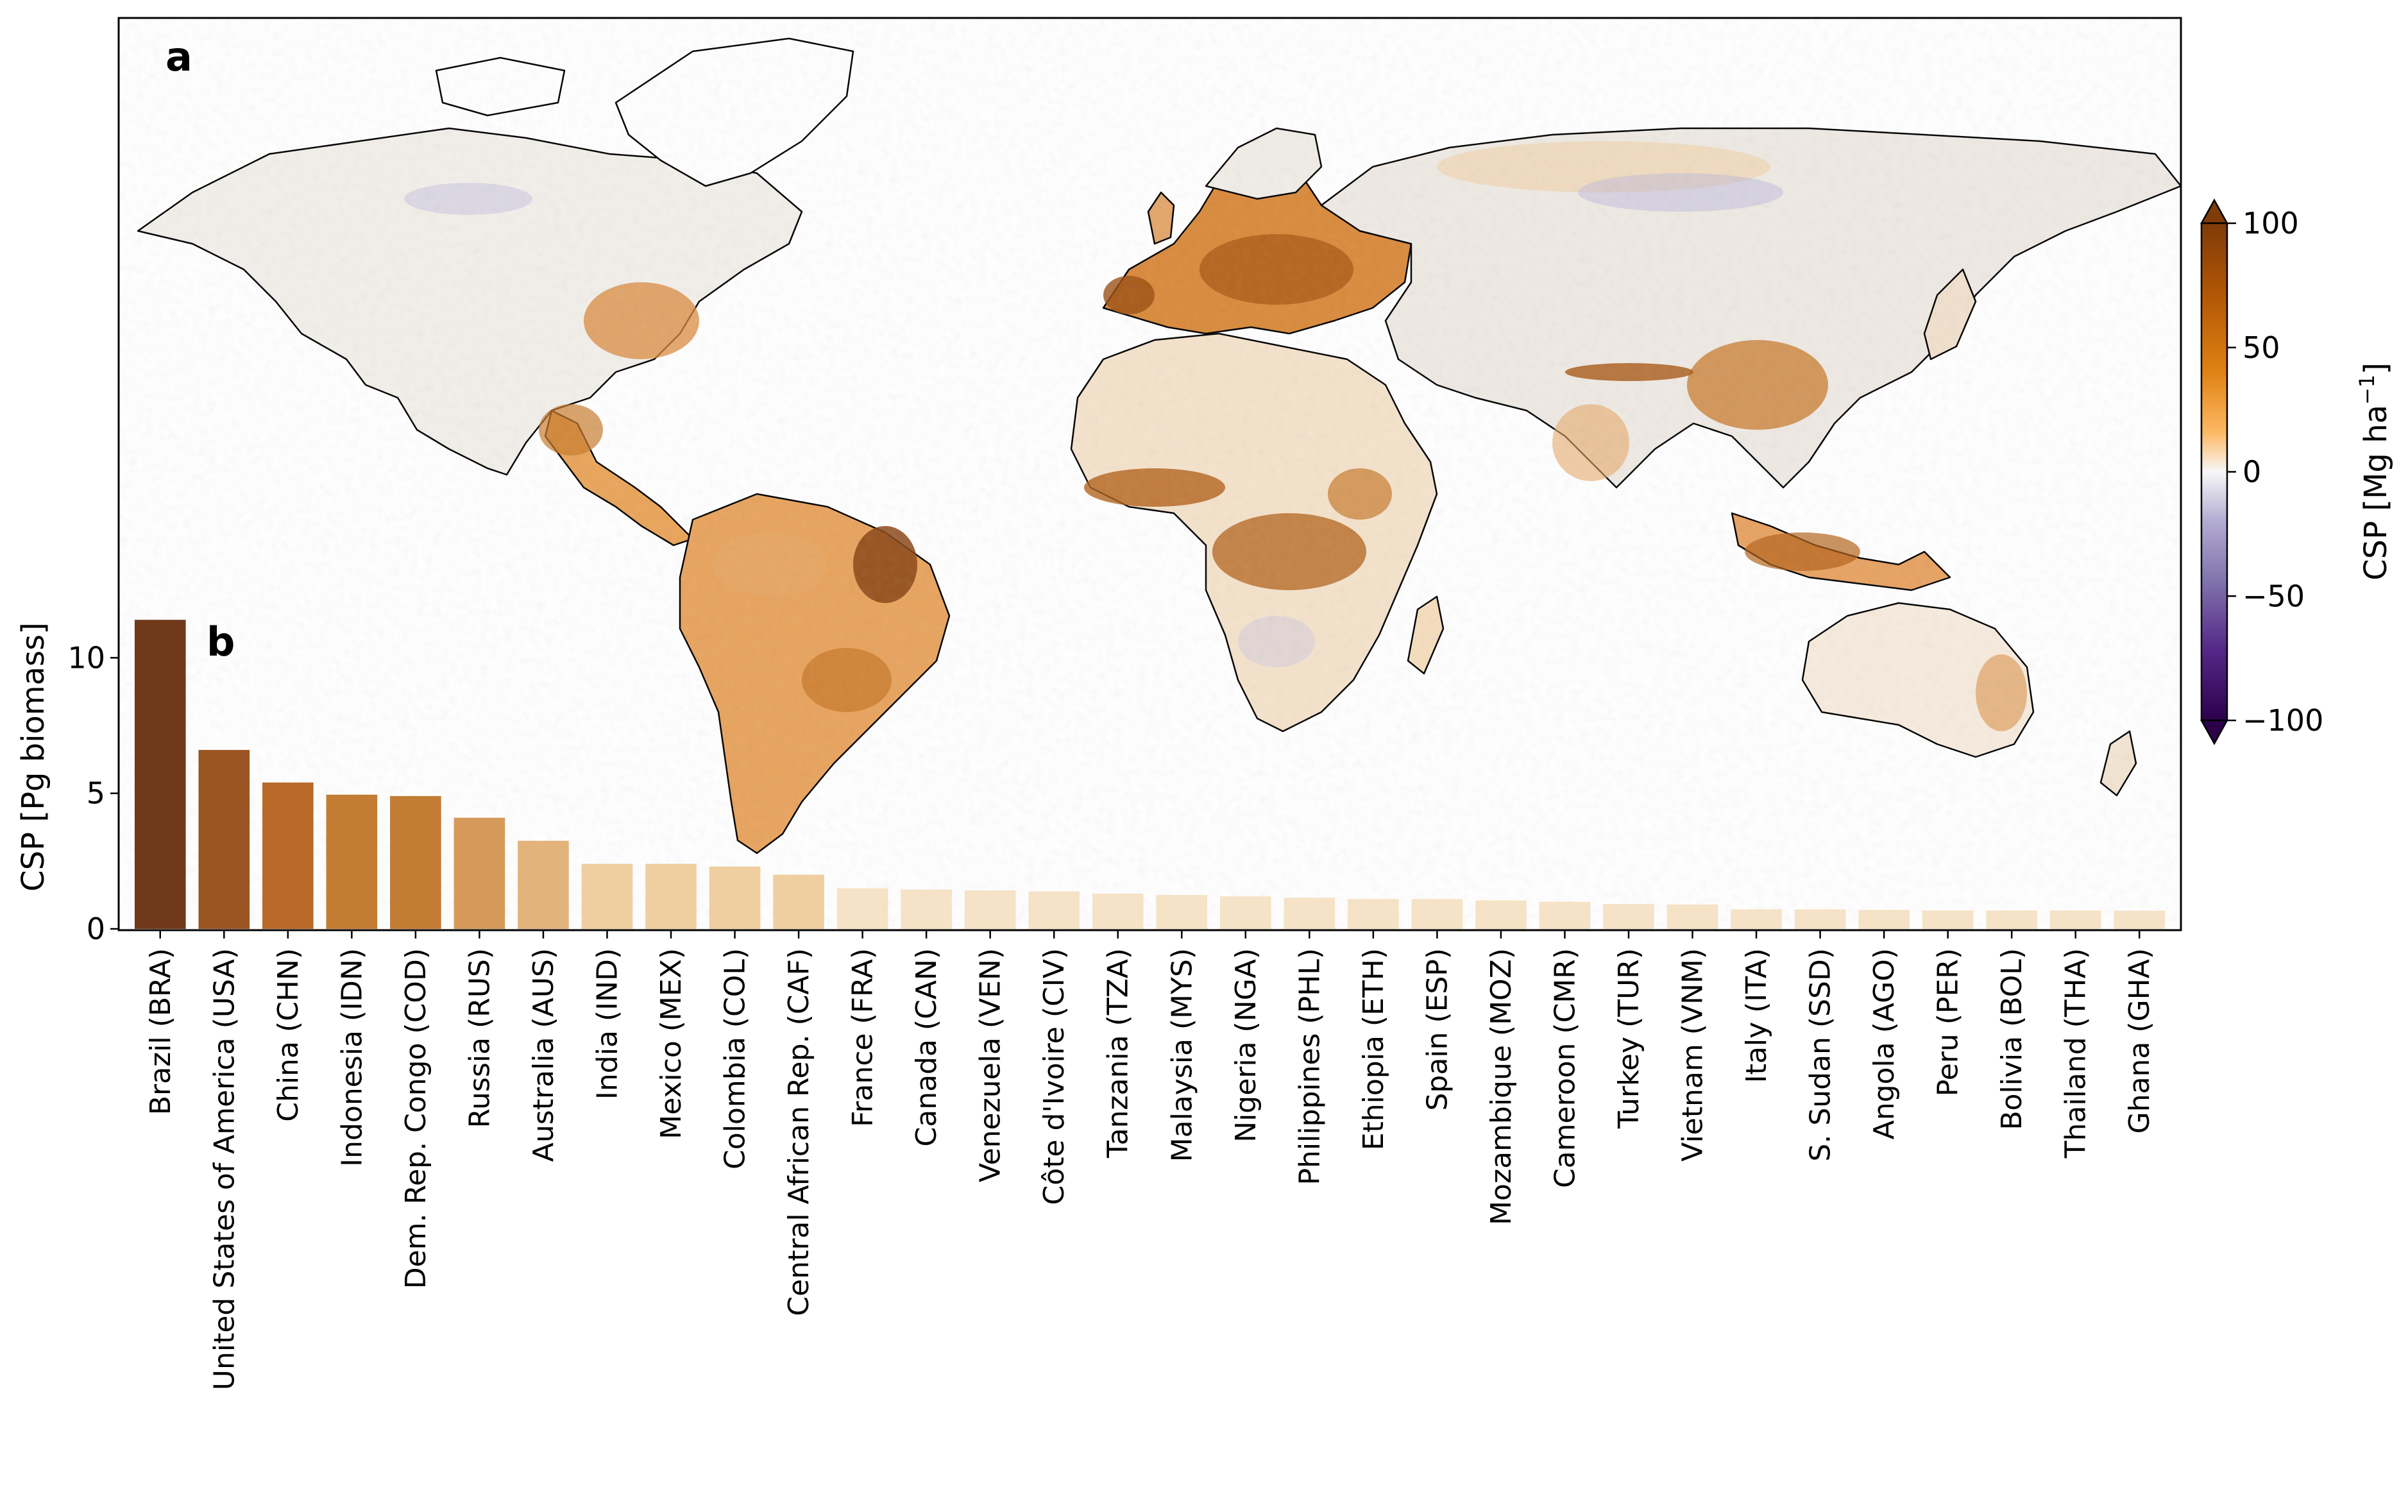  Describe the element at coordinates (351, 1057) in the screenshot. I see `x-tick-label: Indonesia (IDN)` at that location.